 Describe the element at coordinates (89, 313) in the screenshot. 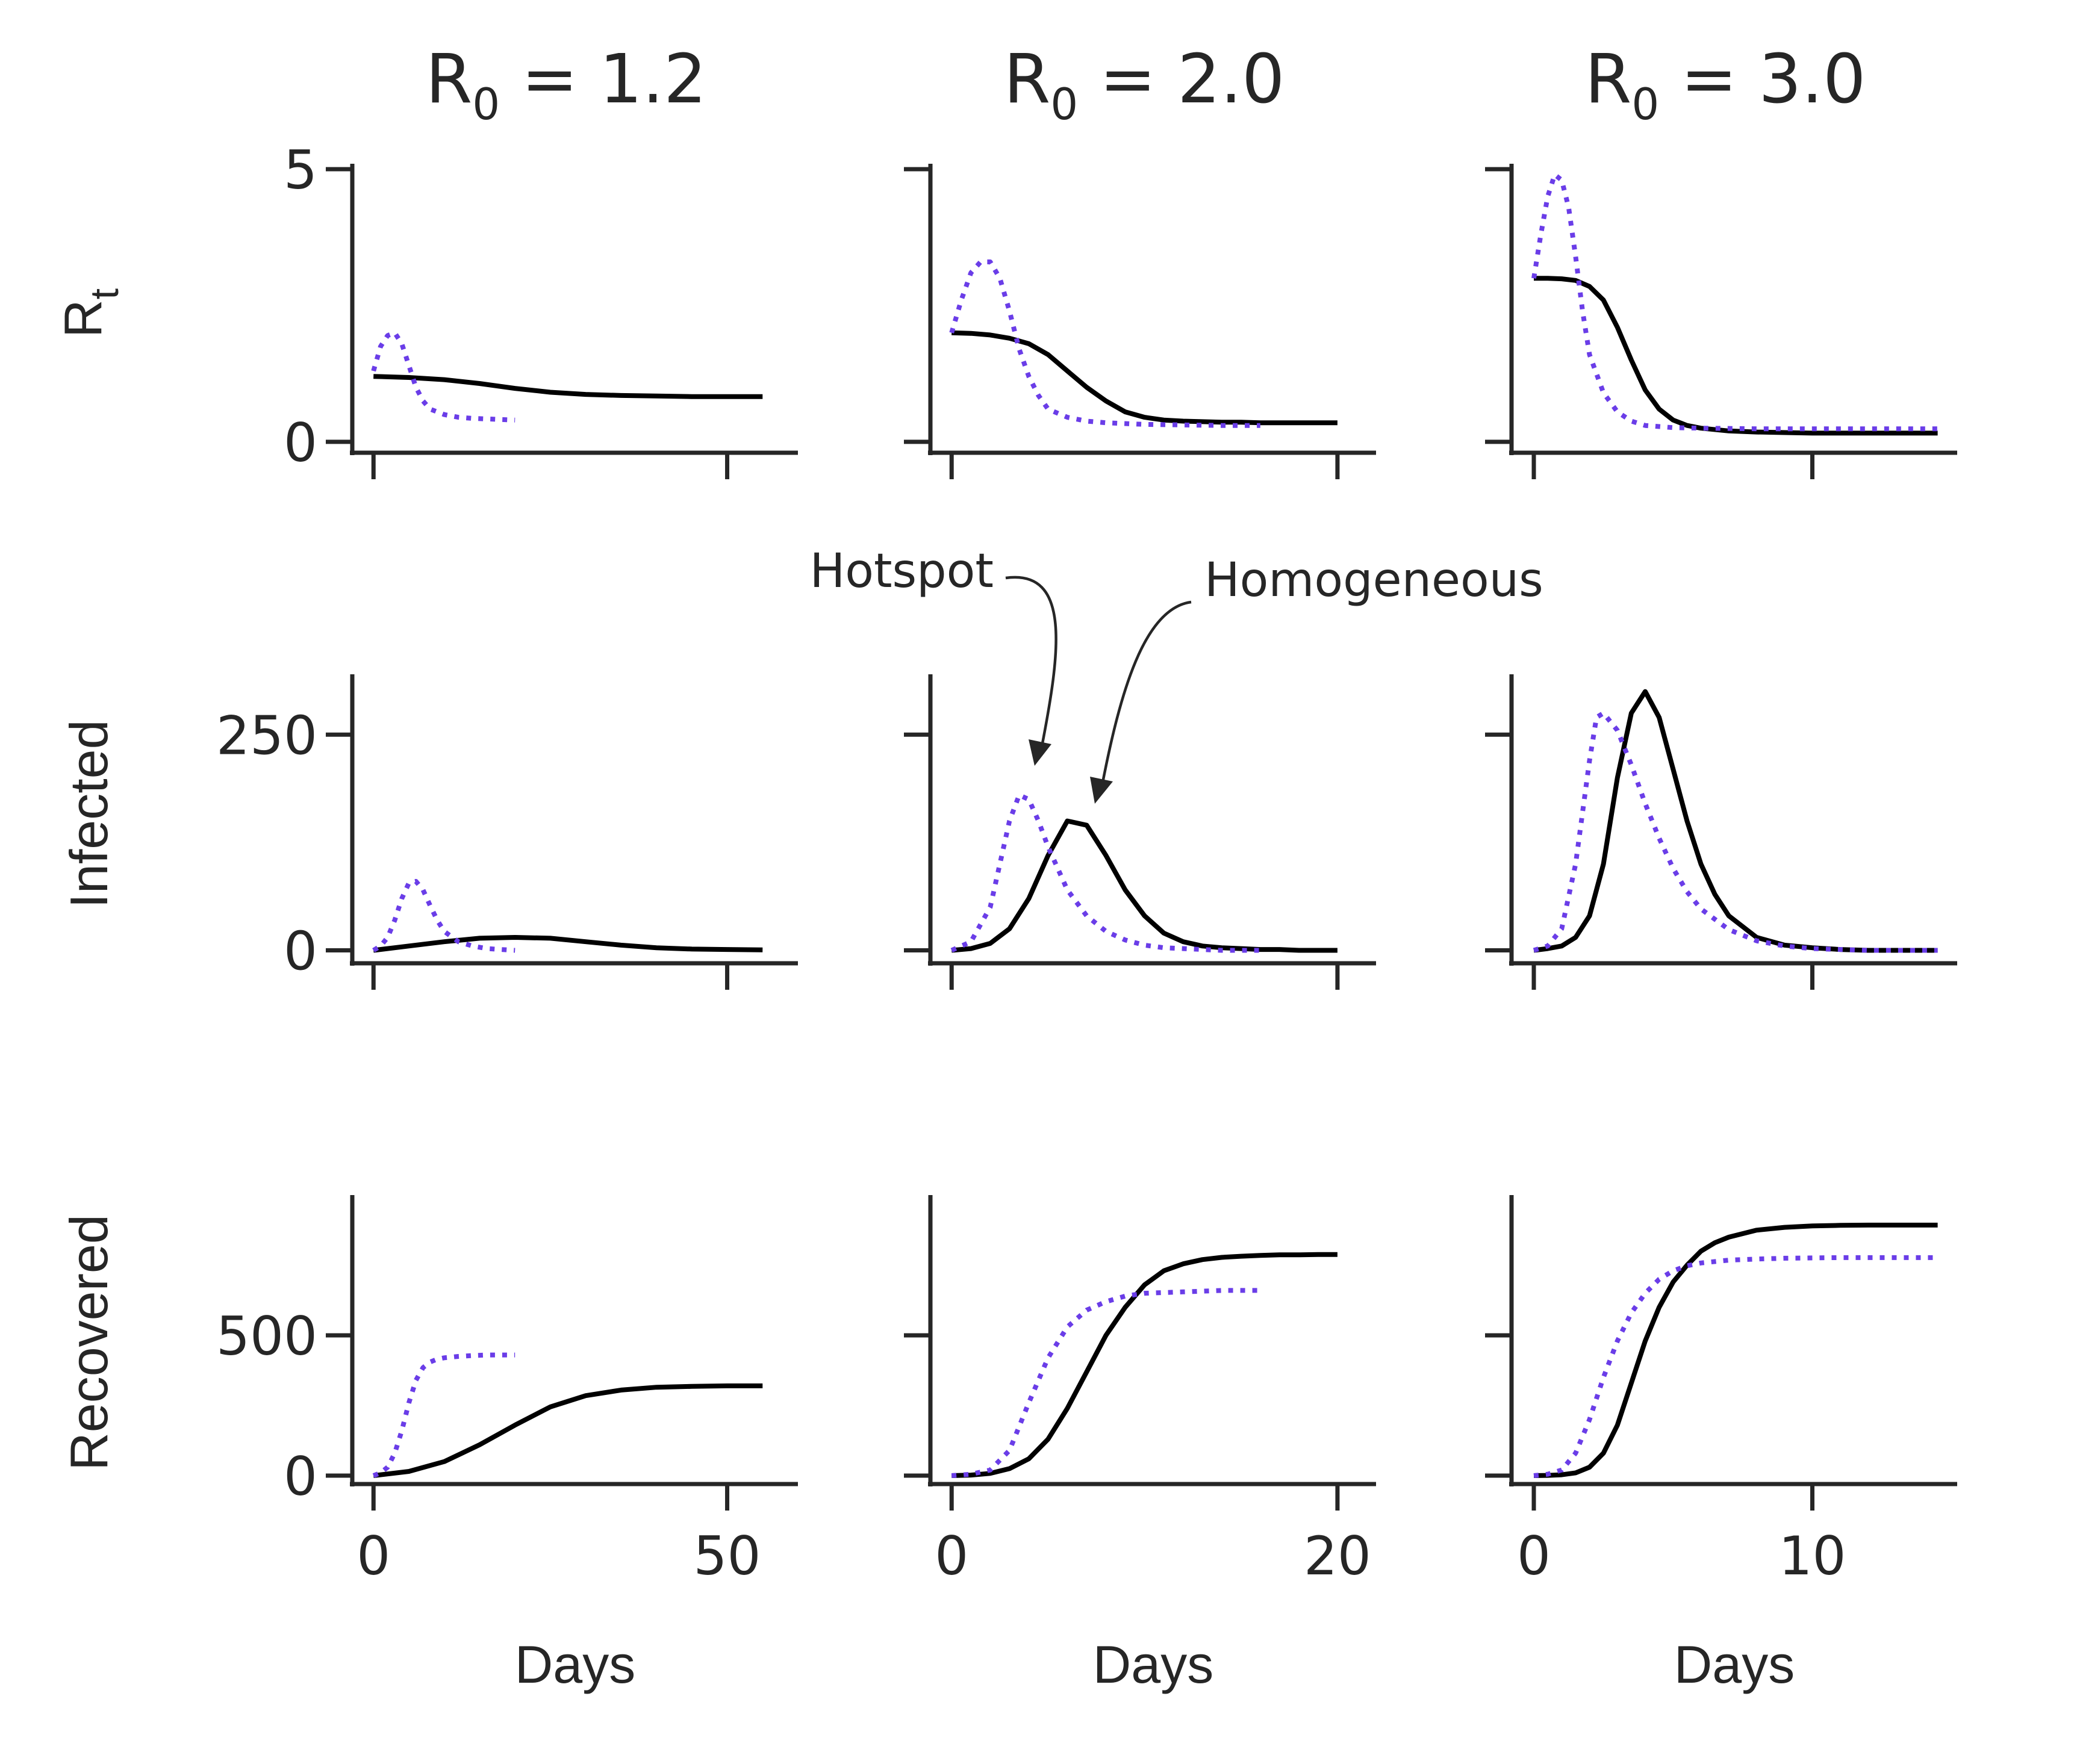

I see `ylabel-rt: Rt` at that location.